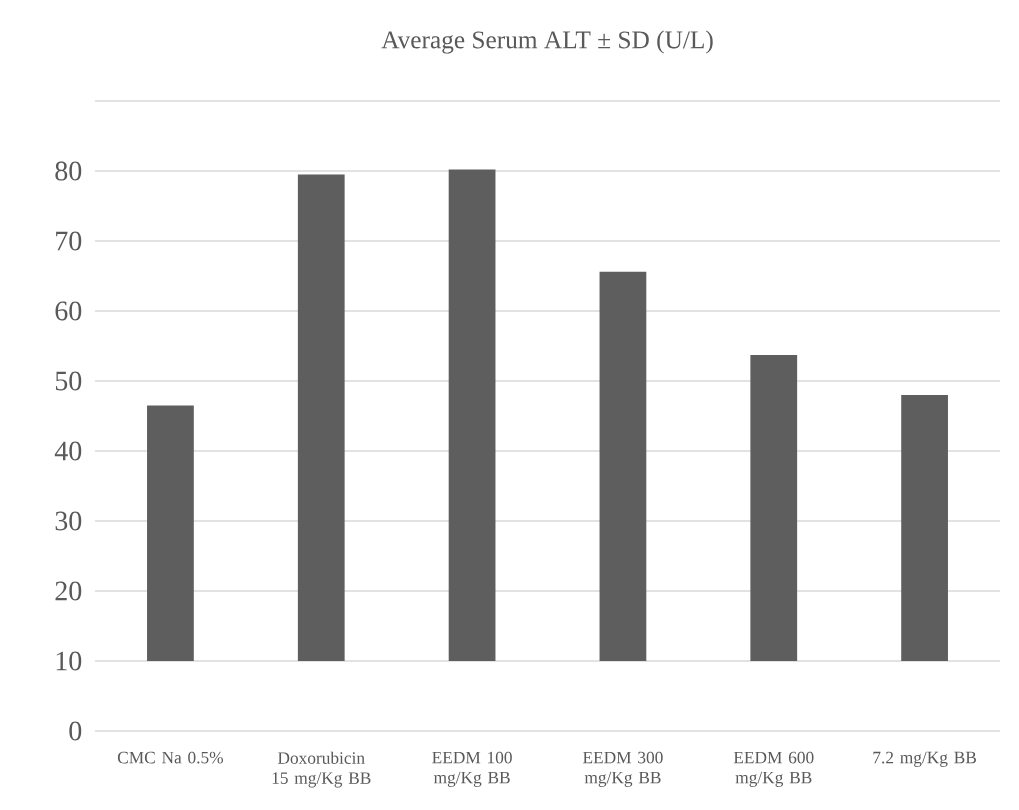 The image size is (1019, 810). I want to click on x-tick-label: CMC Na 0.5%, so click(170, 757).